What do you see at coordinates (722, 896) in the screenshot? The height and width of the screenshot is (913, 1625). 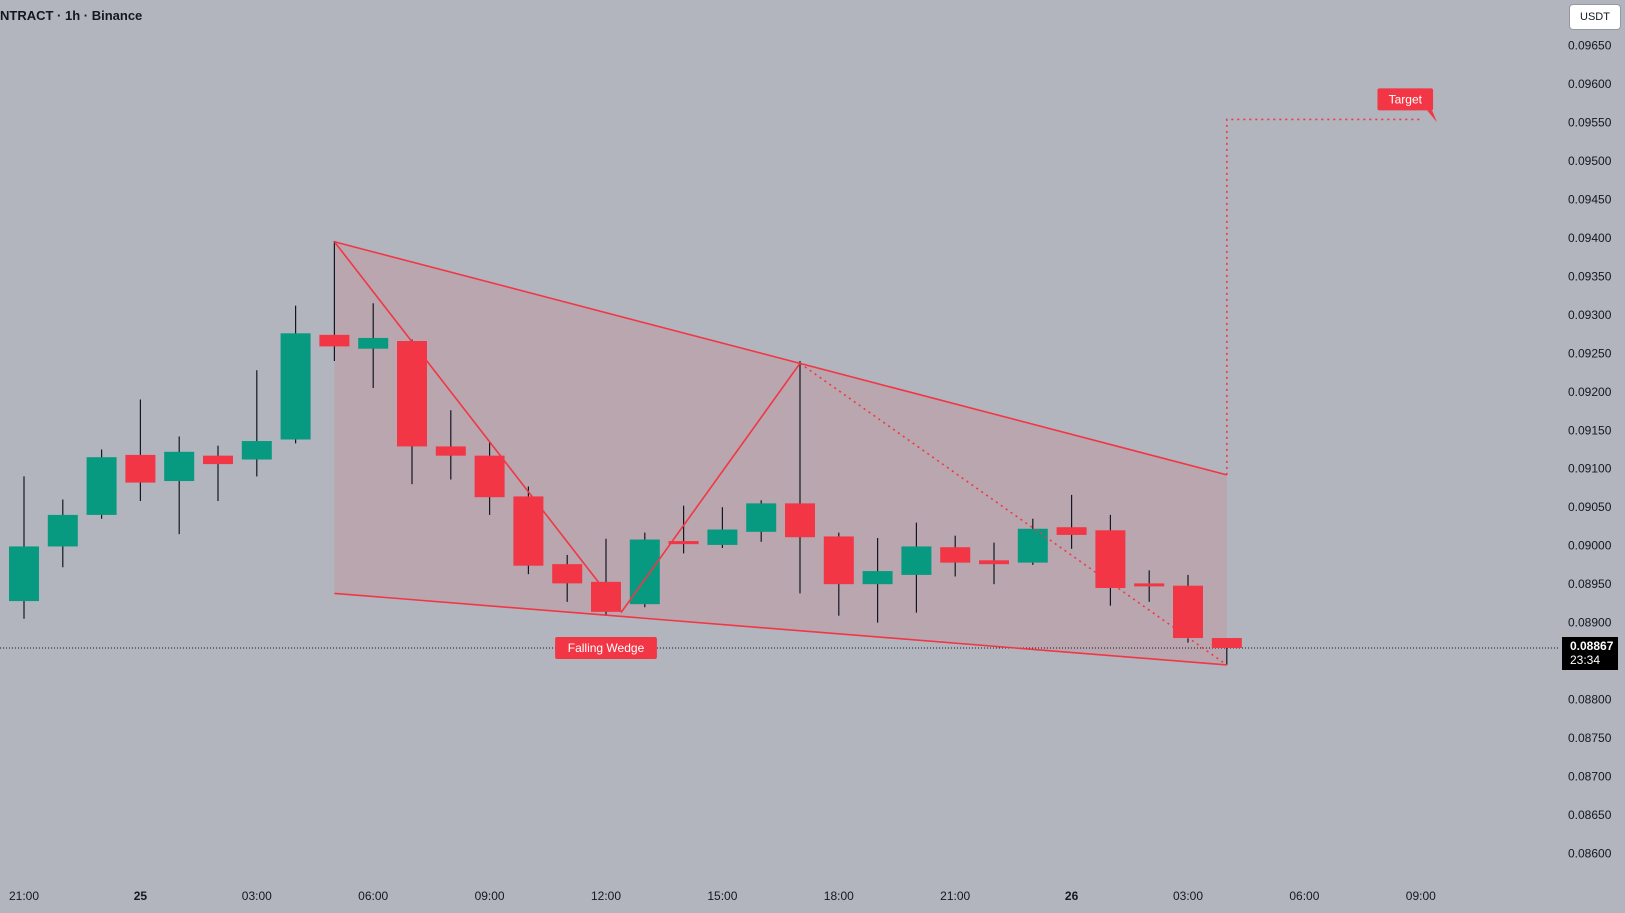 I see `x-axis-tick-label: 15:00` at bounding box center [722, 896].